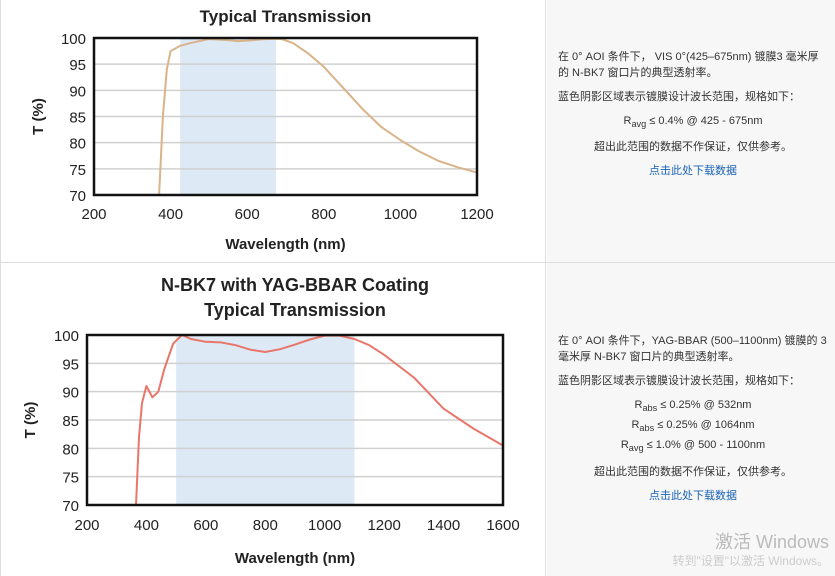  What do you see at coordinates (285, 116) in the screenshot?
I see `plot-frame` at bounding box center [285, 116].